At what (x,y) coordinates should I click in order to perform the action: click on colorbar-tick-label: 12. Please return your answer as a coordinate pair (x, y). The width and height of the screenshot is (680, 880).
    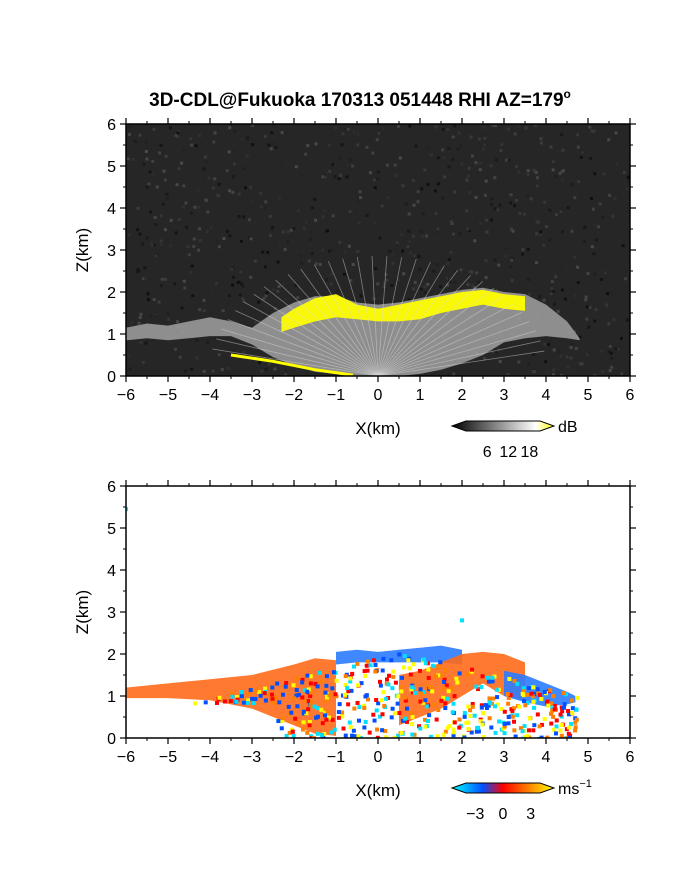
    Looking at the image, I should click on (508, 452).